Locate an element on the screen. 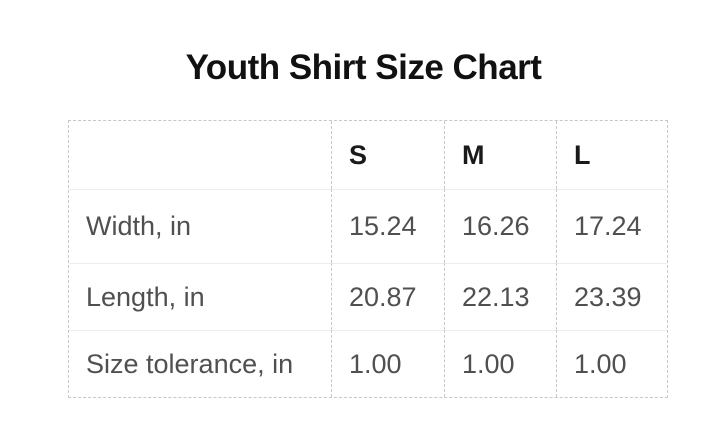  cell-tolerance-s: 1.00 is located at coordinates (387, 363).